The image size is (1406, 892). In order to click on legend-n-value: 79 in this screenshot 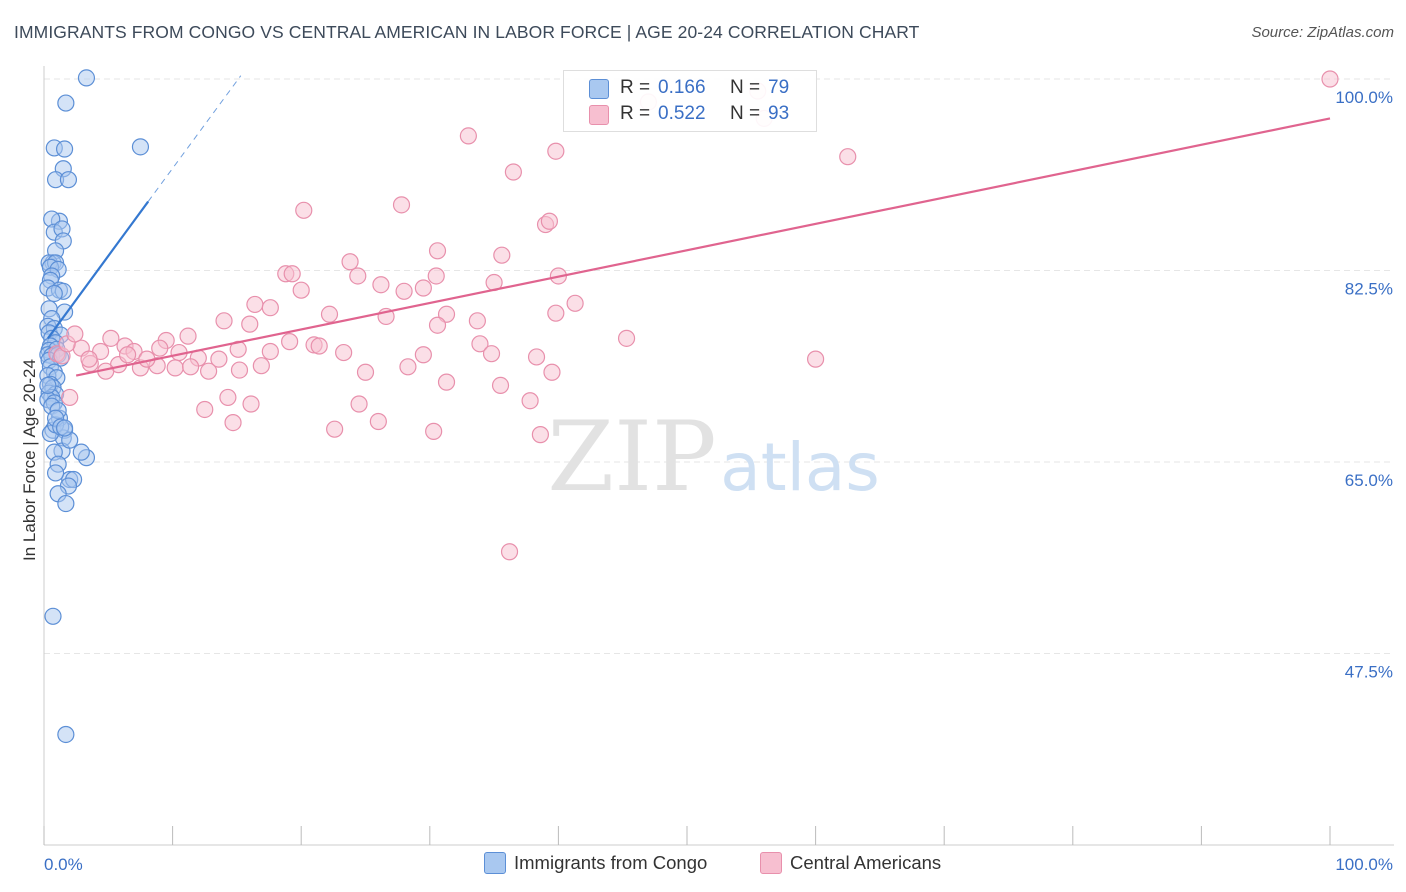, I will do `click(779, 87)`.